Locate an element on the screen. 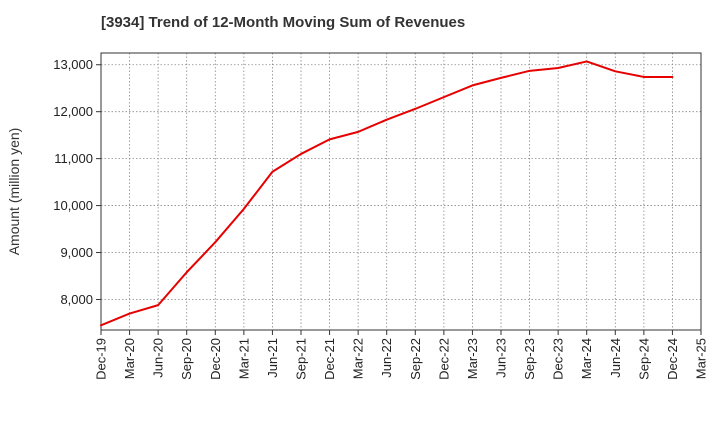 The image size is (720, 440). x-tick-label: Jun-24 is located at coordinates (615, 358).